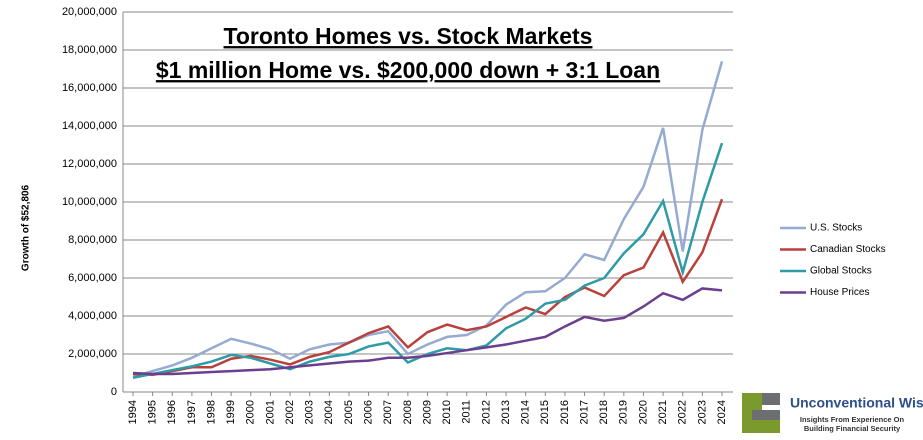  What do you see at coordinates (856, 403) in the screenshot?
I see `logo-name: Unconventional Wisdom` at bounding box center [856, 403].